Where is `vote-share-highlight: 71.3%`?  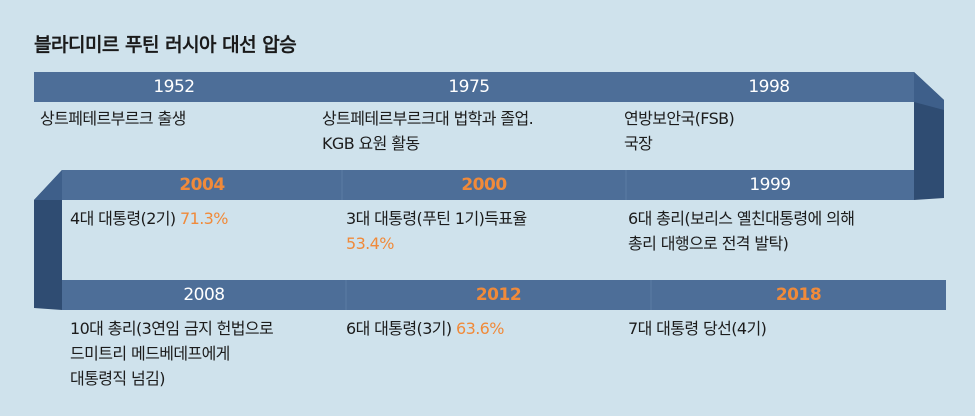
vote-share-highlight: 71.3% is located at coordinates (204, 218).